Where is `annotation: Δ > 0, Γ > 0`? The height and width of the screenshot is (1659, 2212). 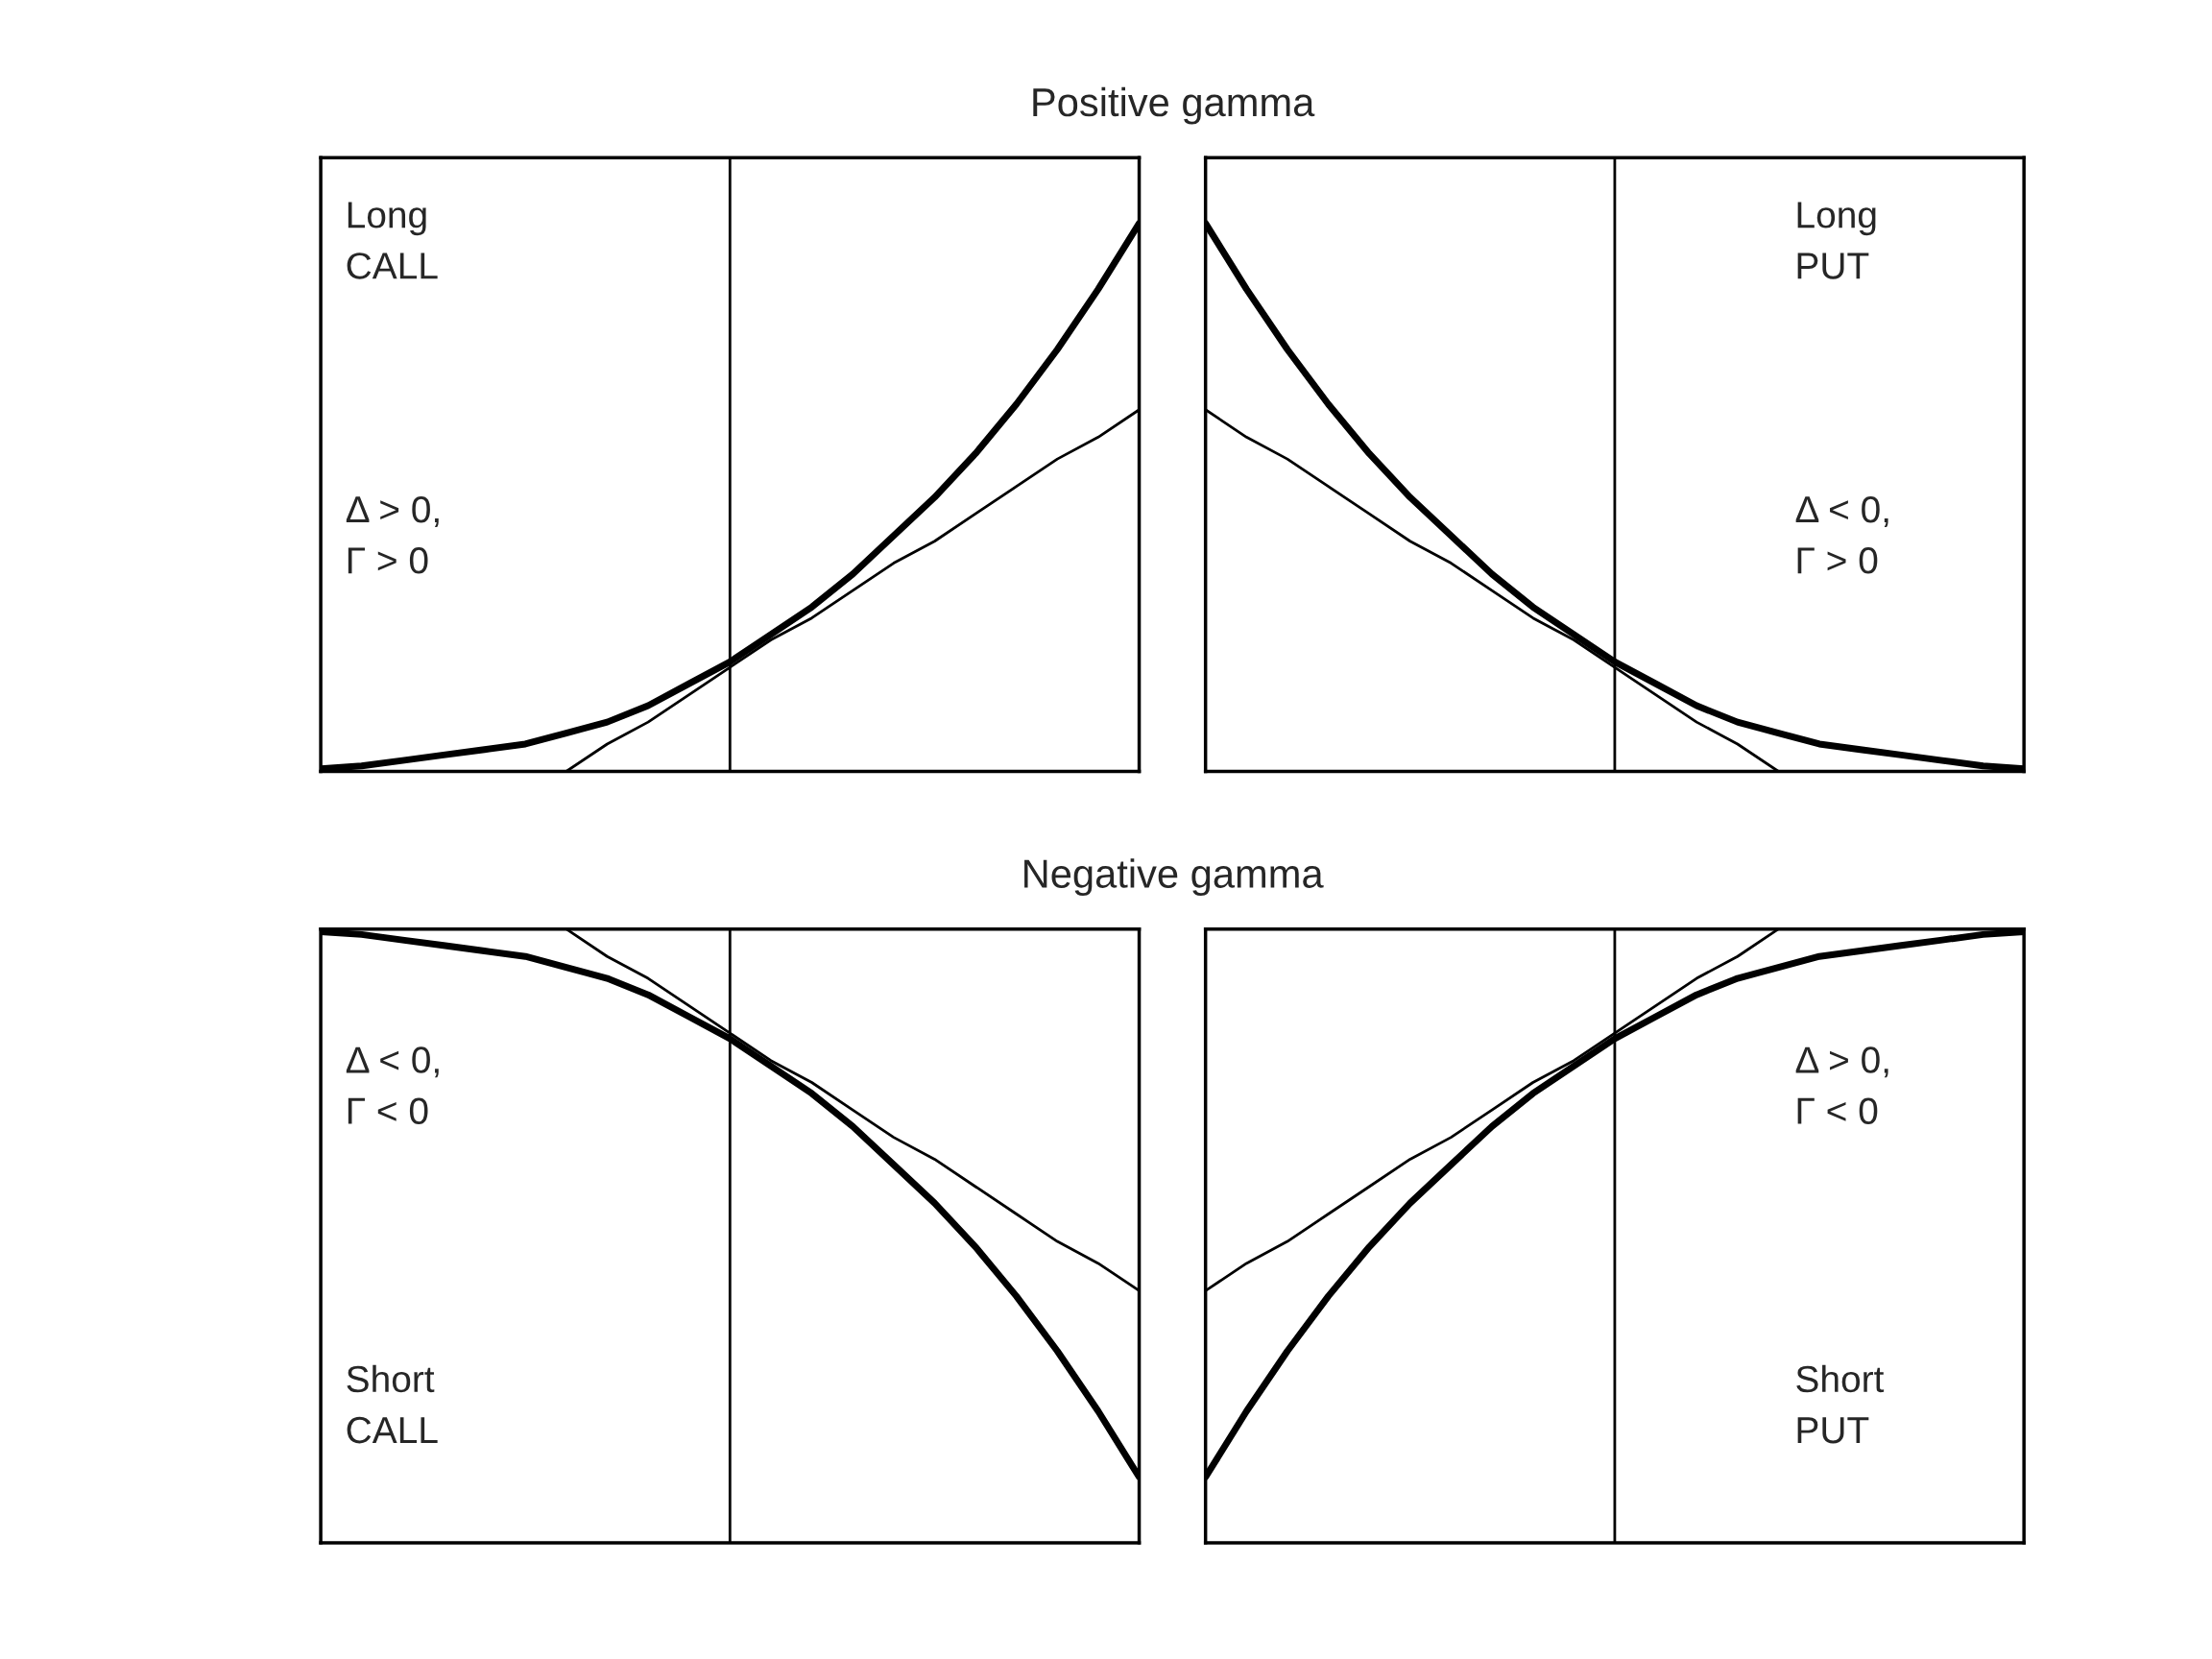
annotation: Δ > 0, Γ > 0 is located at coordinates (392, 534).